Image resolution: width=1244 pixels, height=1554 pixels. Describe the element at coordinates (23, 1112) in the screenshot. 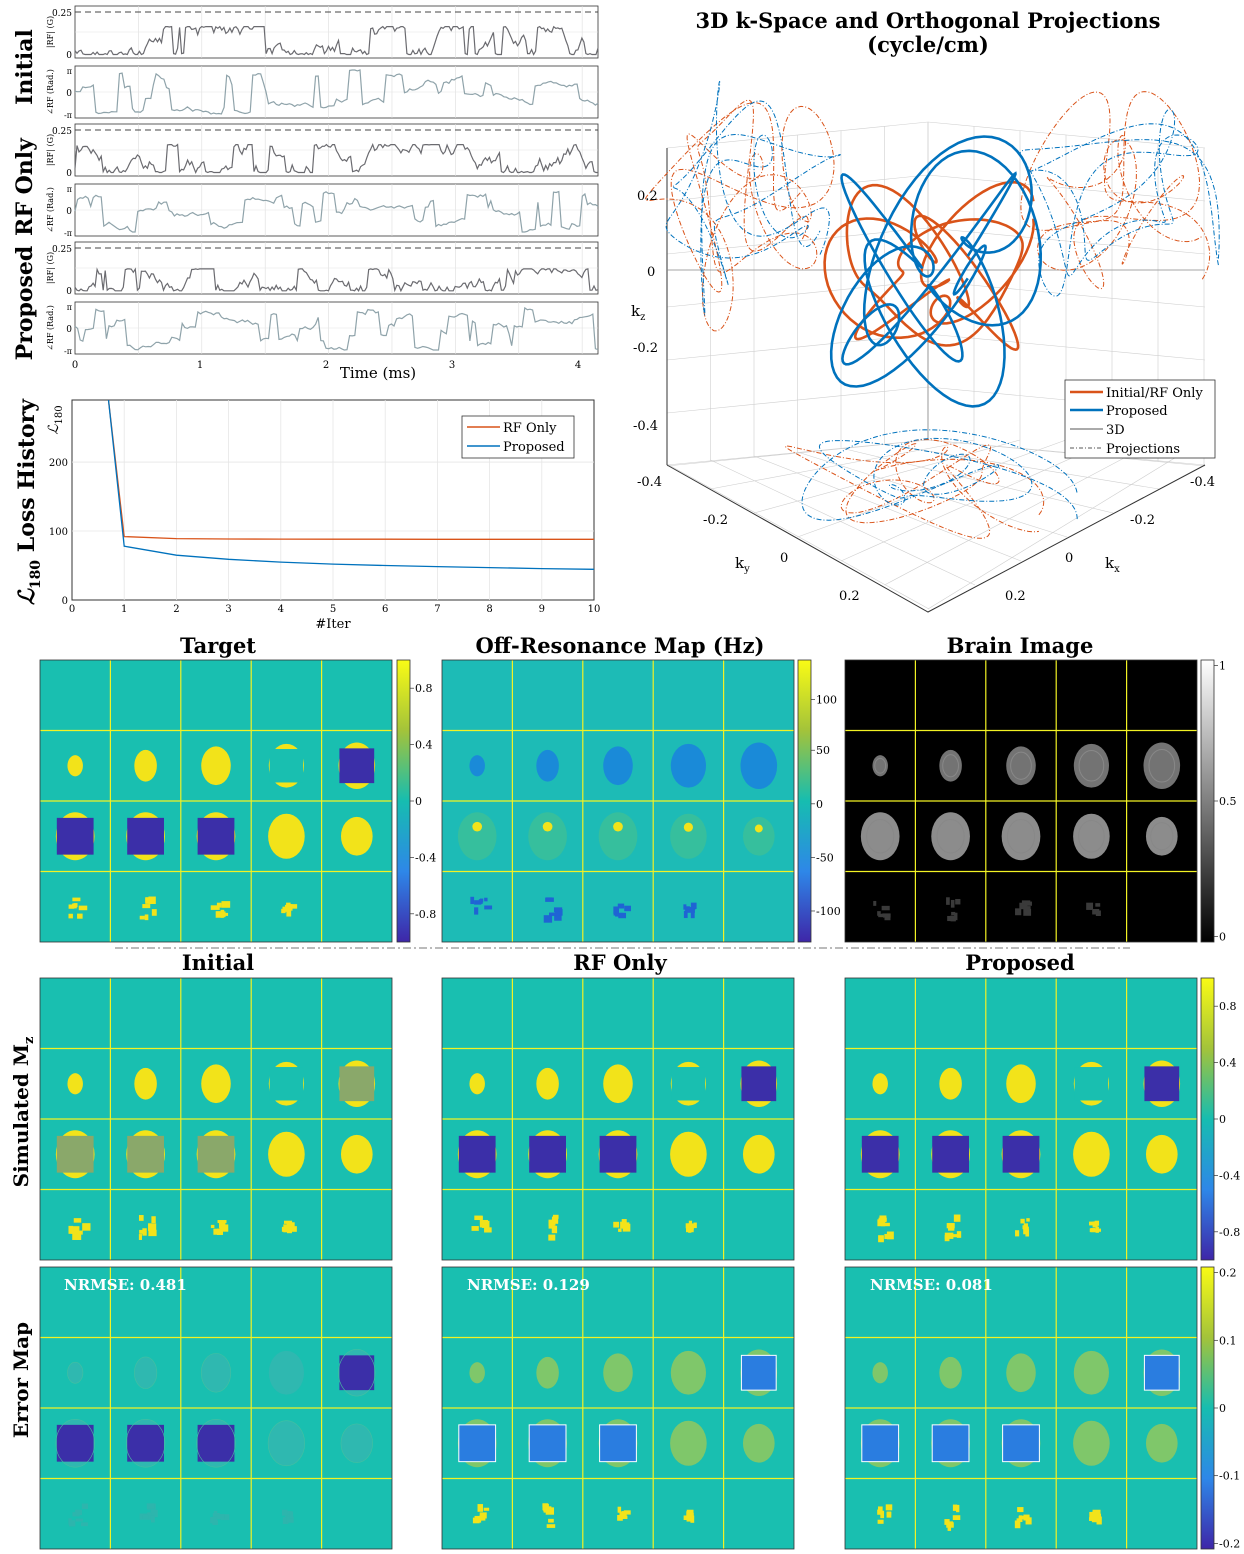

I see `row-label-simulated-mz: Simulated Mz` at that location.